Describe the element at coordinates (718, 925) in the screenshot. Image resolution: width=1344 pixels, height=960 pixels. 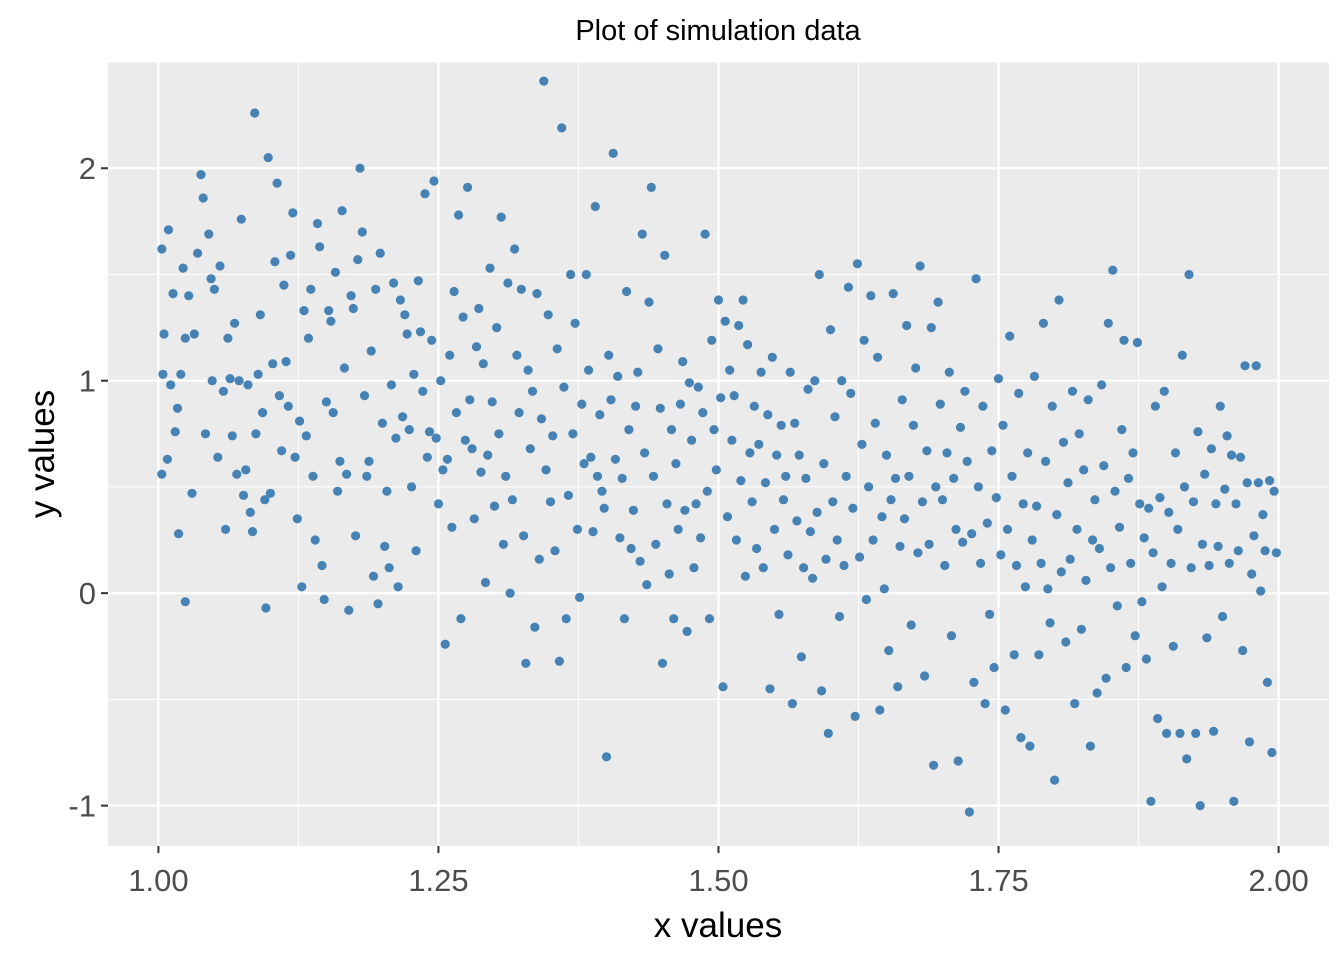
I see `x-axis-title: x values` at that location.